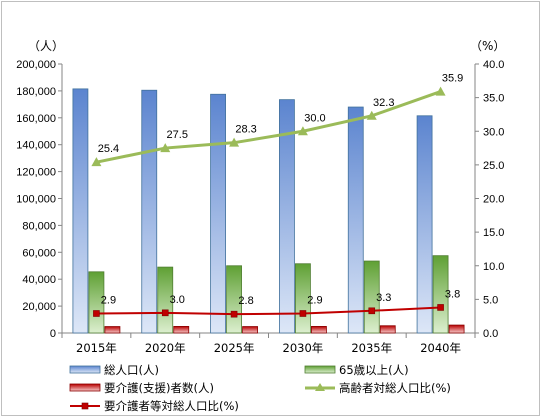 The image size is (542, 418). Describe the element at coordinates (395, 388) in the screenshot. I see `legend-label-elderly: 高齢者対総人口比(%)` at that location.